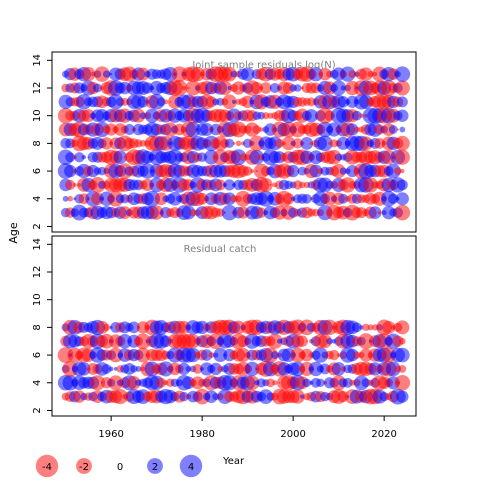  Describe the element at coordinates (383, 434) in the screenshot. I see `x-tick-label: 2020` at that location.